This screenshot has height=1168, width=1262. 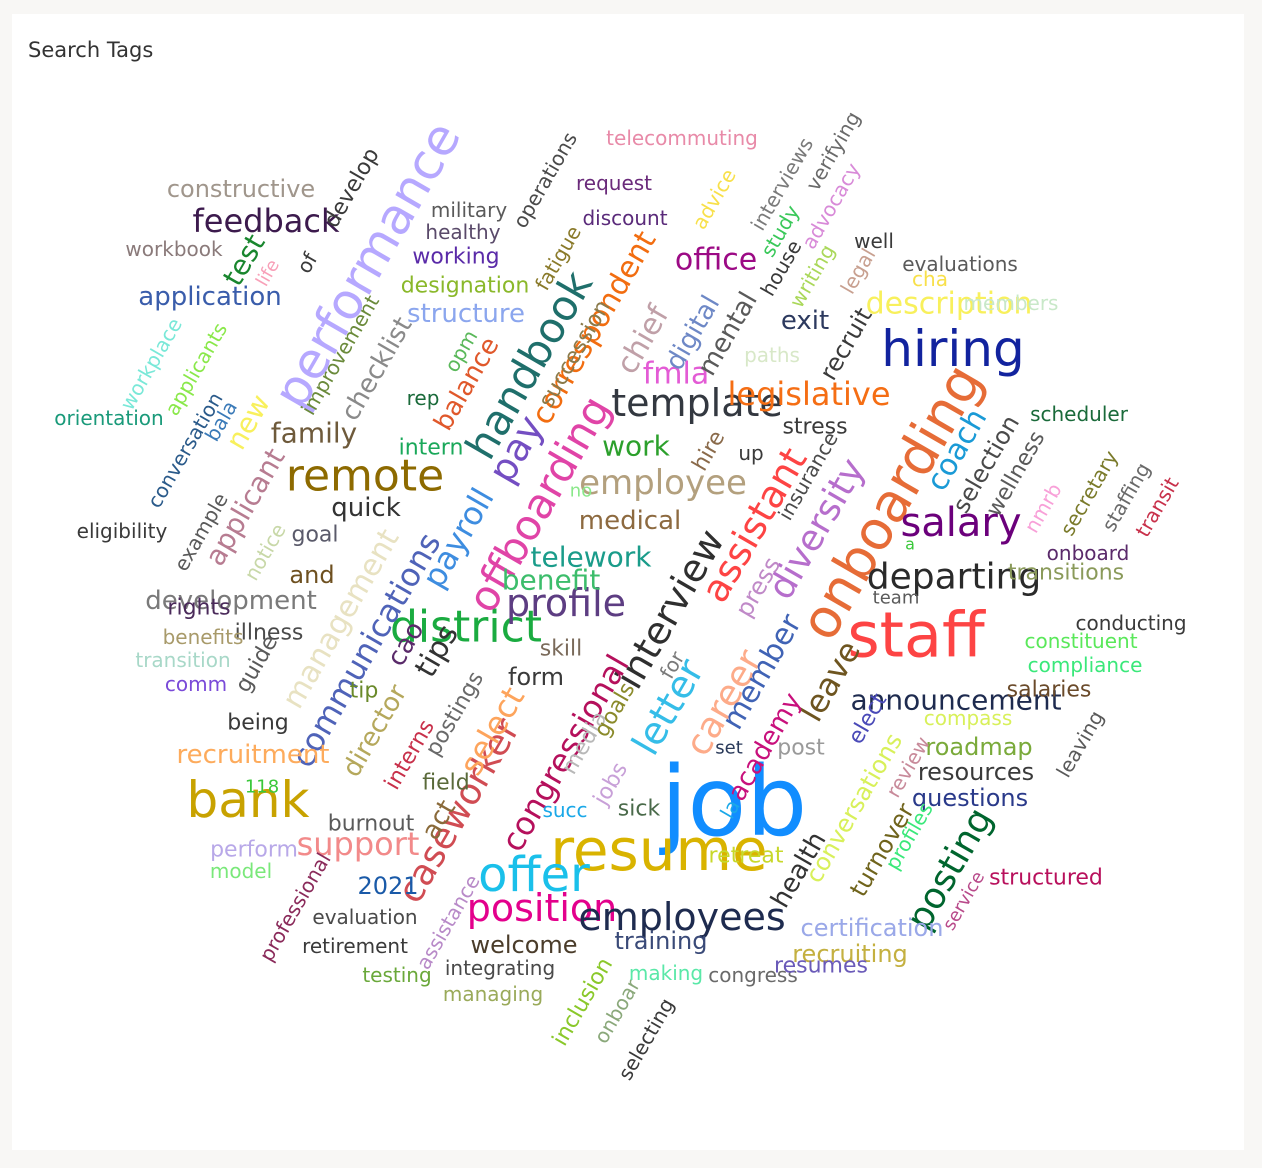 I want to click on word-cha: cha, so click(x=930, y=279).